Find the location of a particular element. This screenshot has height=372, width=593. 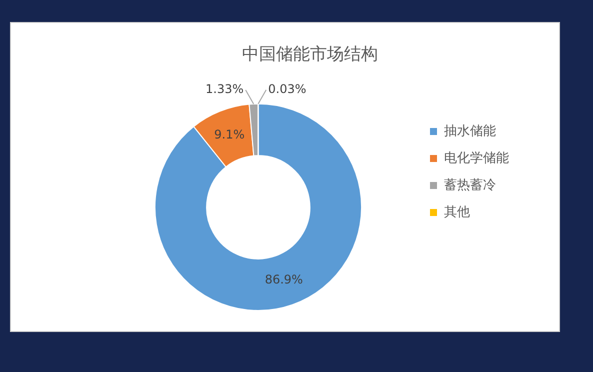

legend-label: 抽水储能 is located at coordinates (470, 131).